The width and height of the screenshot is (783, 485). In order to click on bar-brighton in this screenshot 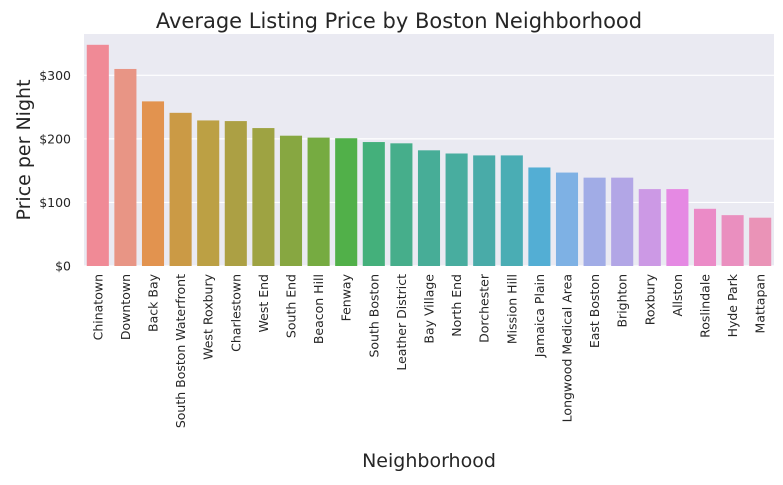, I will do `click(622, 221)`.